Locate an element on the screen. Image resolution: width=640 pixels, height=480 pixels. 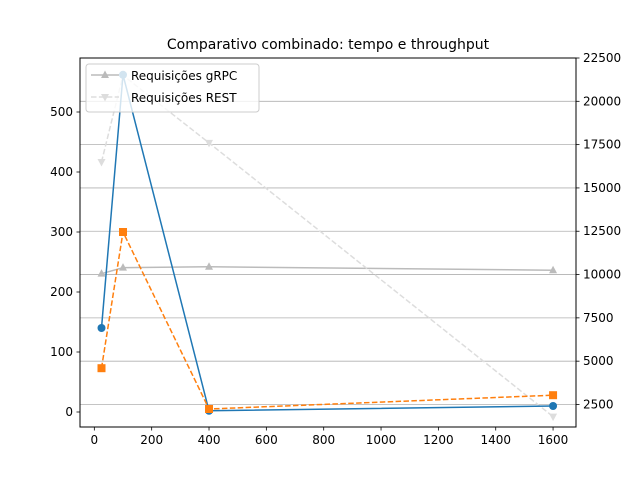
y-right-tick-label: 5000 is located at coordinates (598, 361).